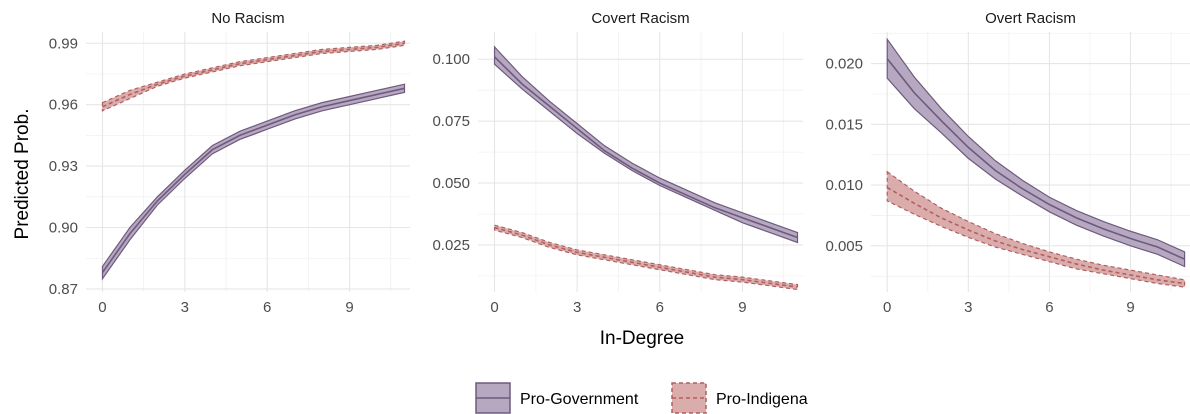  Describe the element at coordinates (1030, 18) in the screenshot. I see `panel-title-overt-racism: Overt Racism` at that location.